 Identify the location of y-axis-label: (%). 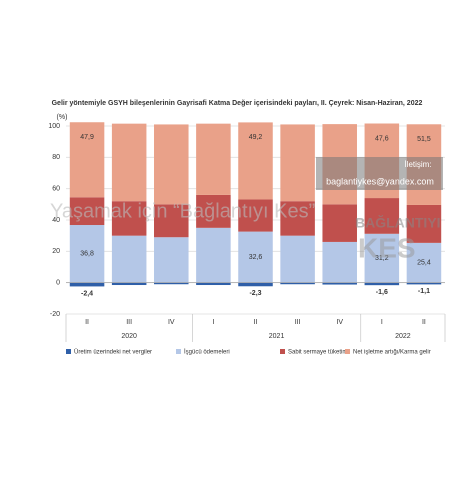
(62, 117).